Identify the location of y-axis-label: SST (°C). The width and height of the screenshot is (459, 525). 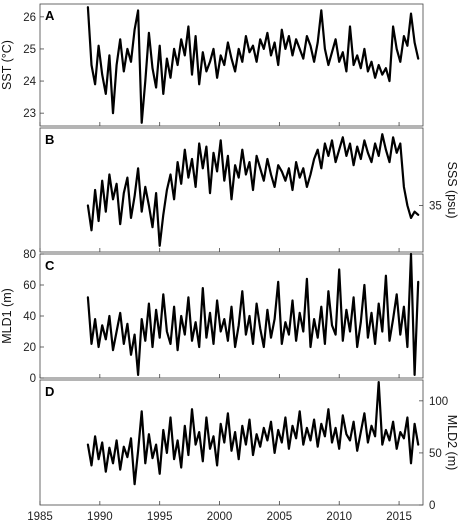
(7, 65).